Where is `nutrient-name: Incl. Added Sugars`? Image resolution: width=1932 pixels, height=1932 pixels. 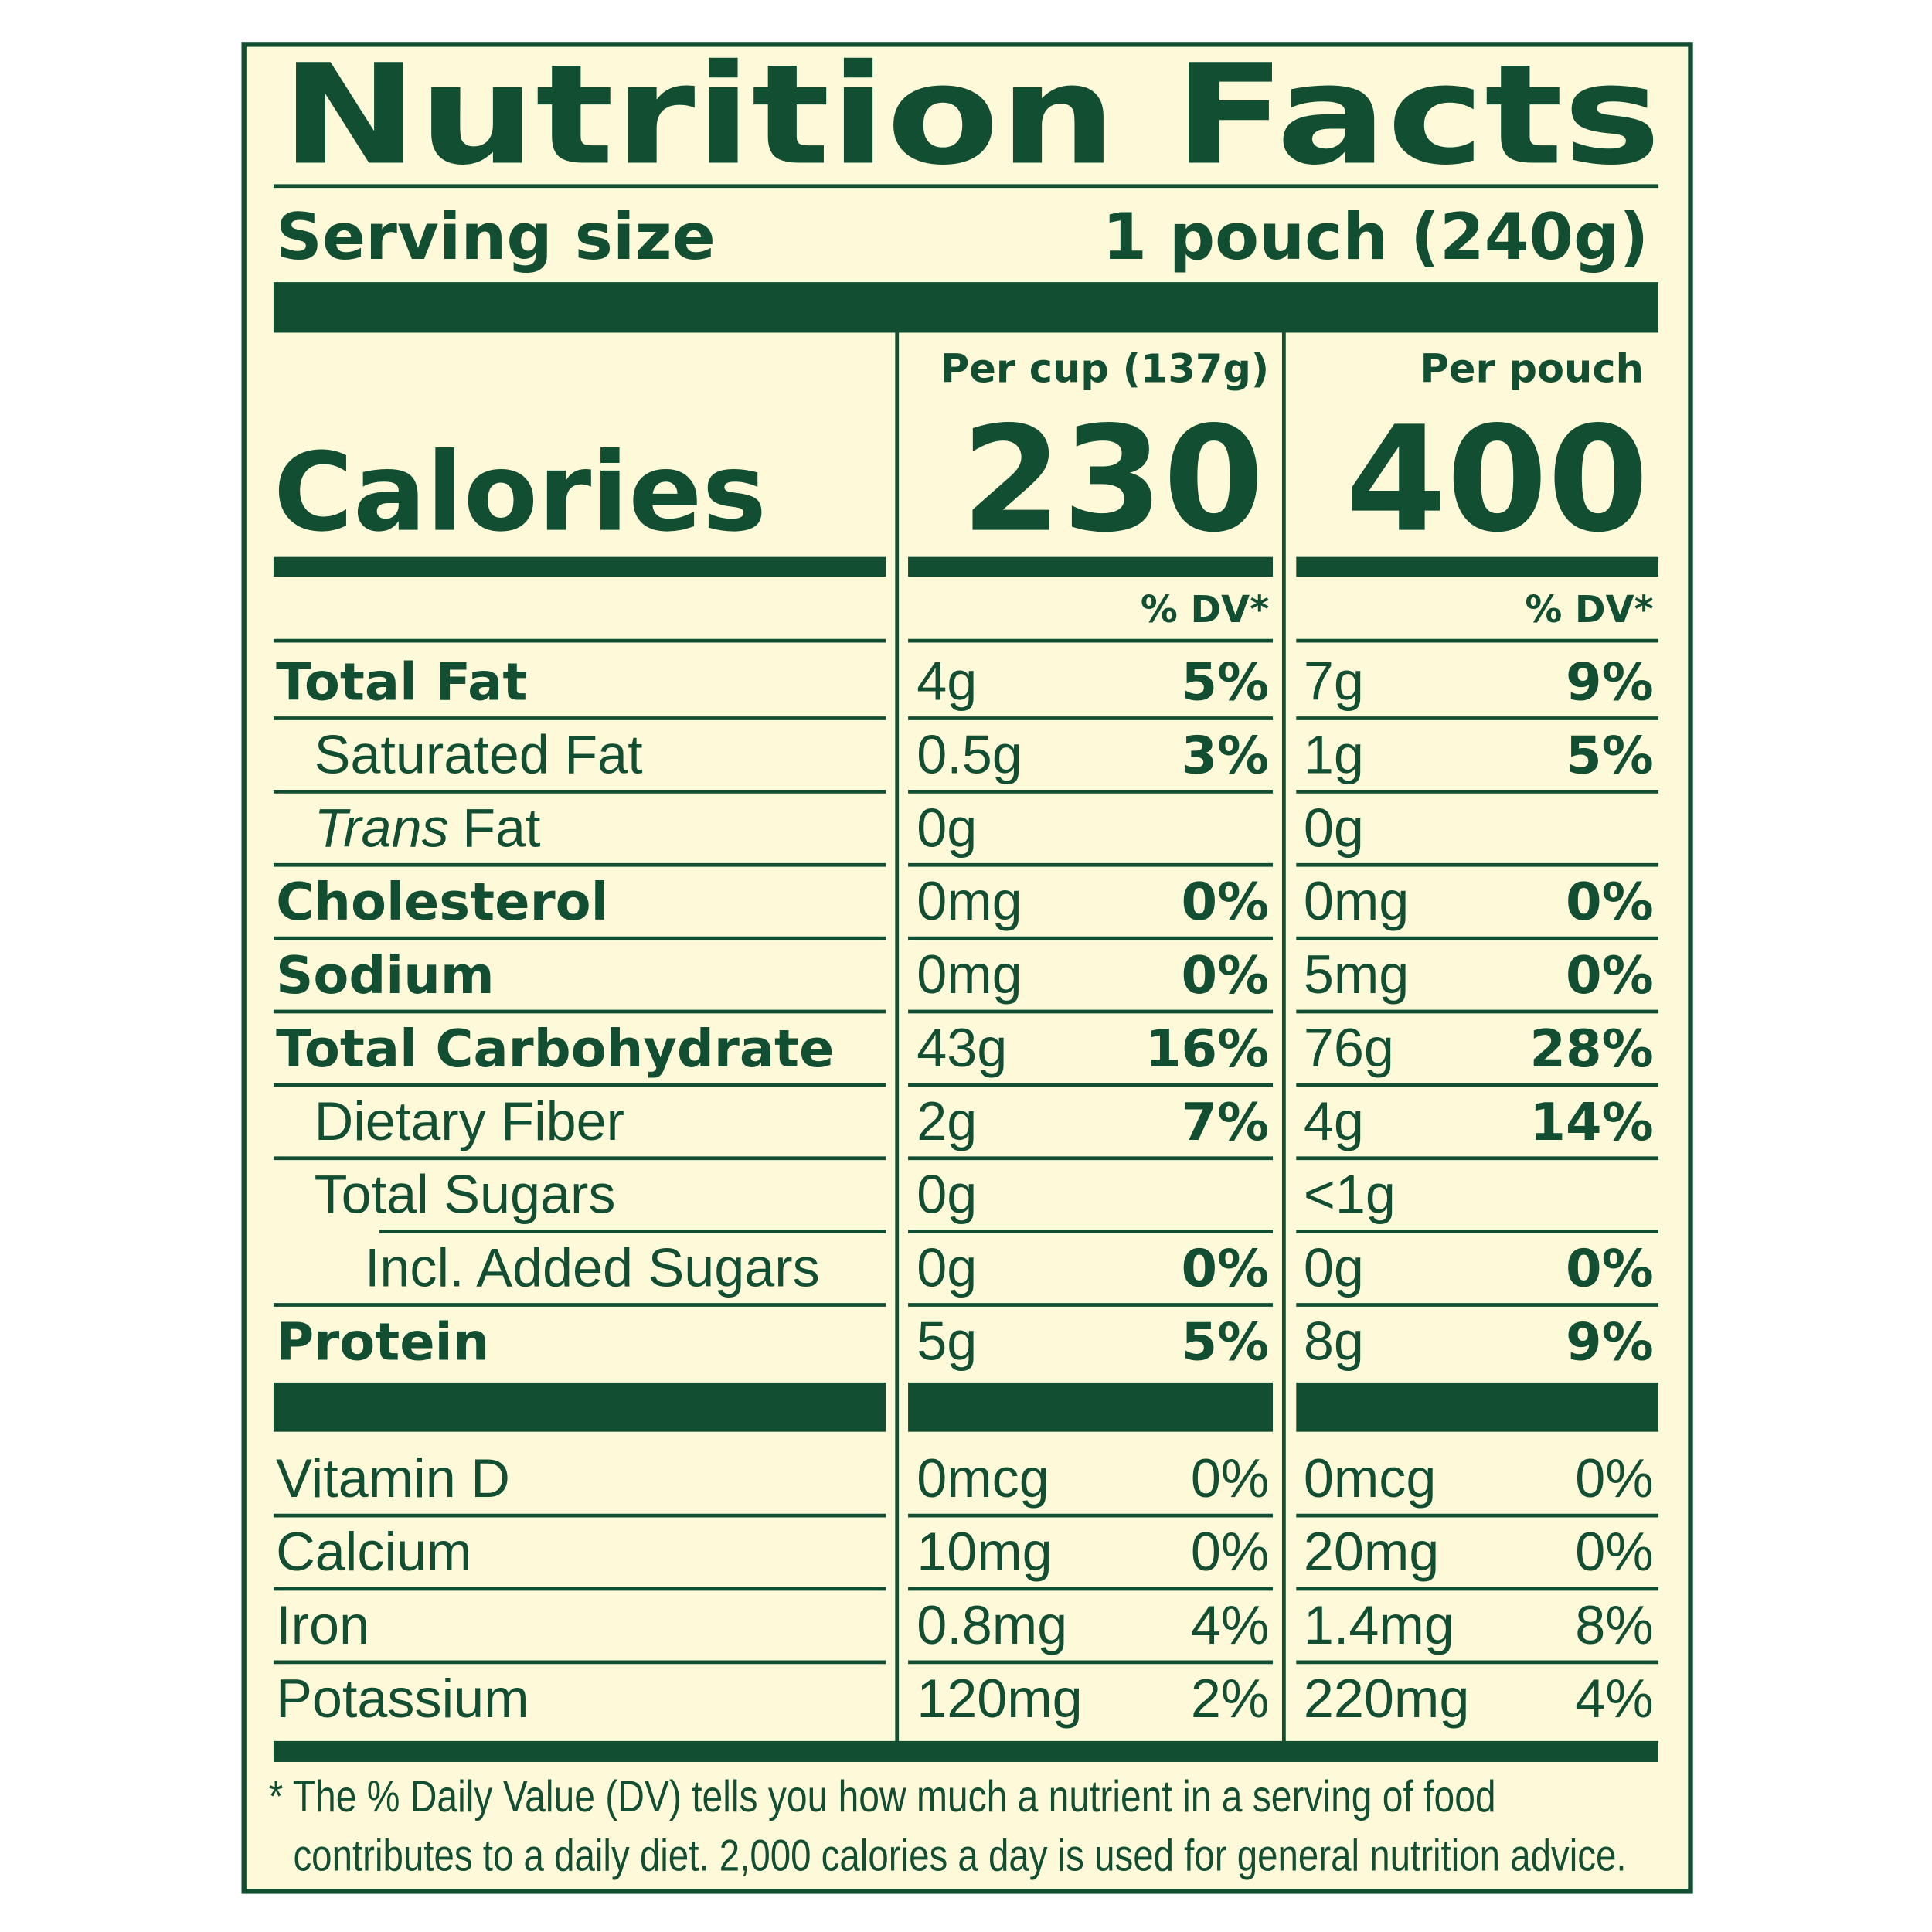
nutrient-name: Incl. Added Sugars is located at coordinates (592, 1268).